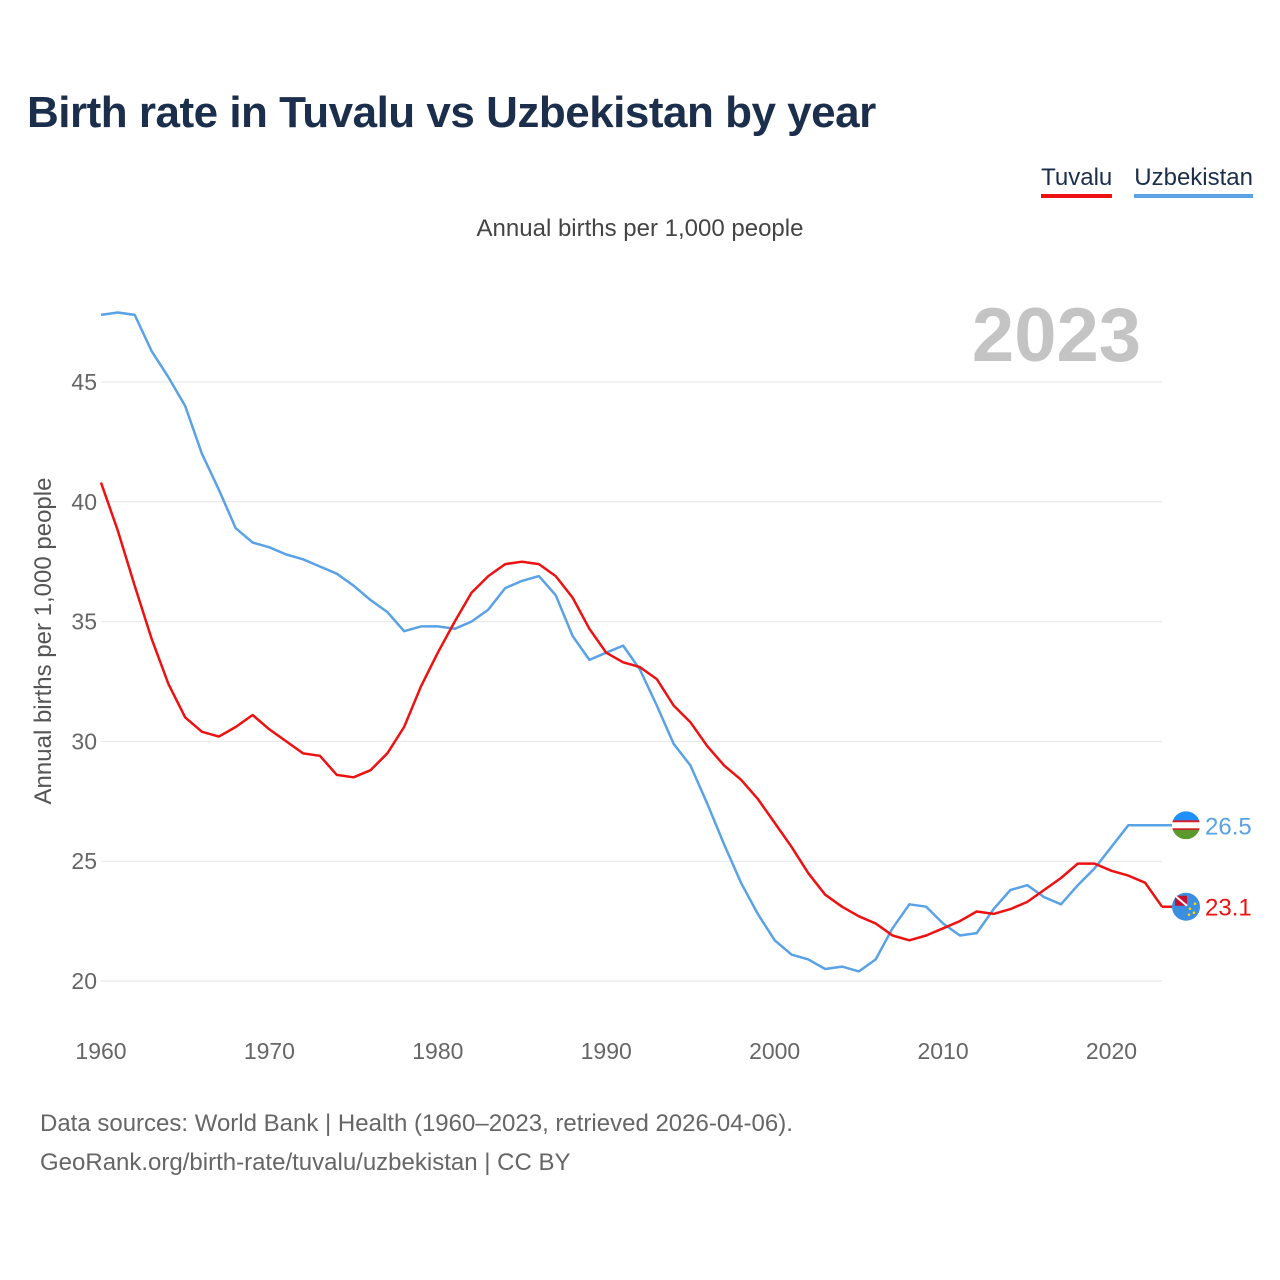 The width and height of the screenshot is (1280, 1280). I want to click on x-tick-label-2010: 2010, so click(942, 1051).